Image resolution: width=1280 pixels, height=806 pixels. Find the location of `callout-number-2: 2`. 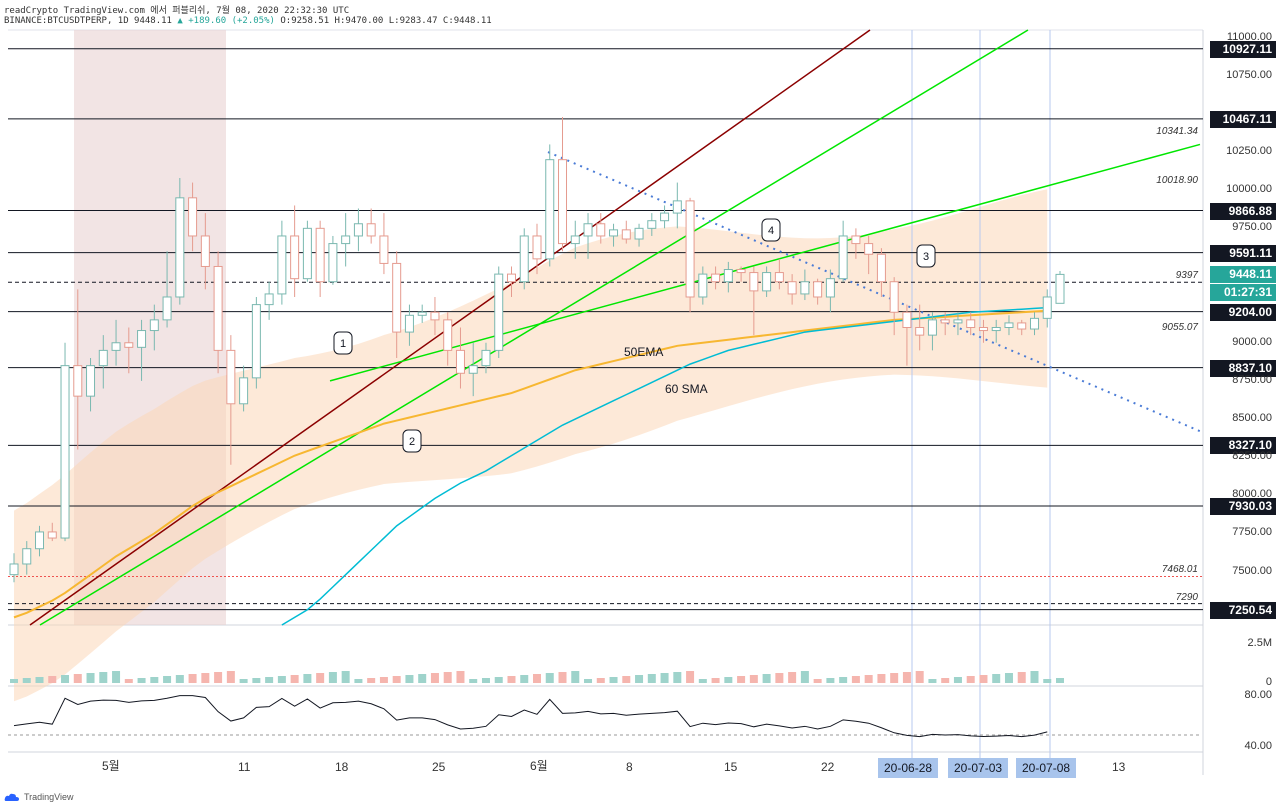

callout-number-2: 2 is located at coordinates (412, 442).